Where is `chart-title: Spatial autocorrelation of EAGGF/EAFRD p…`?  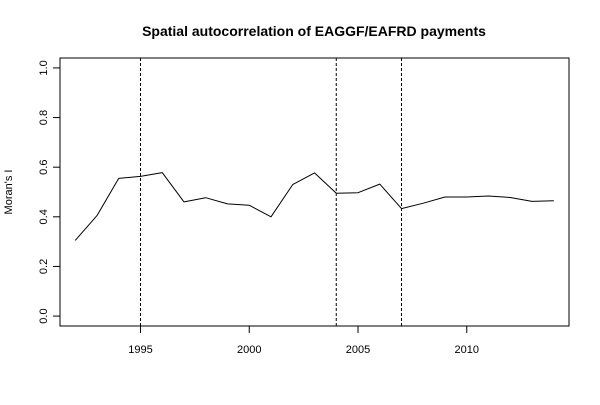
chart-title: Spatial autocorrelation of EAGGF/EAFRD p… is located at coordinates (314, 31).